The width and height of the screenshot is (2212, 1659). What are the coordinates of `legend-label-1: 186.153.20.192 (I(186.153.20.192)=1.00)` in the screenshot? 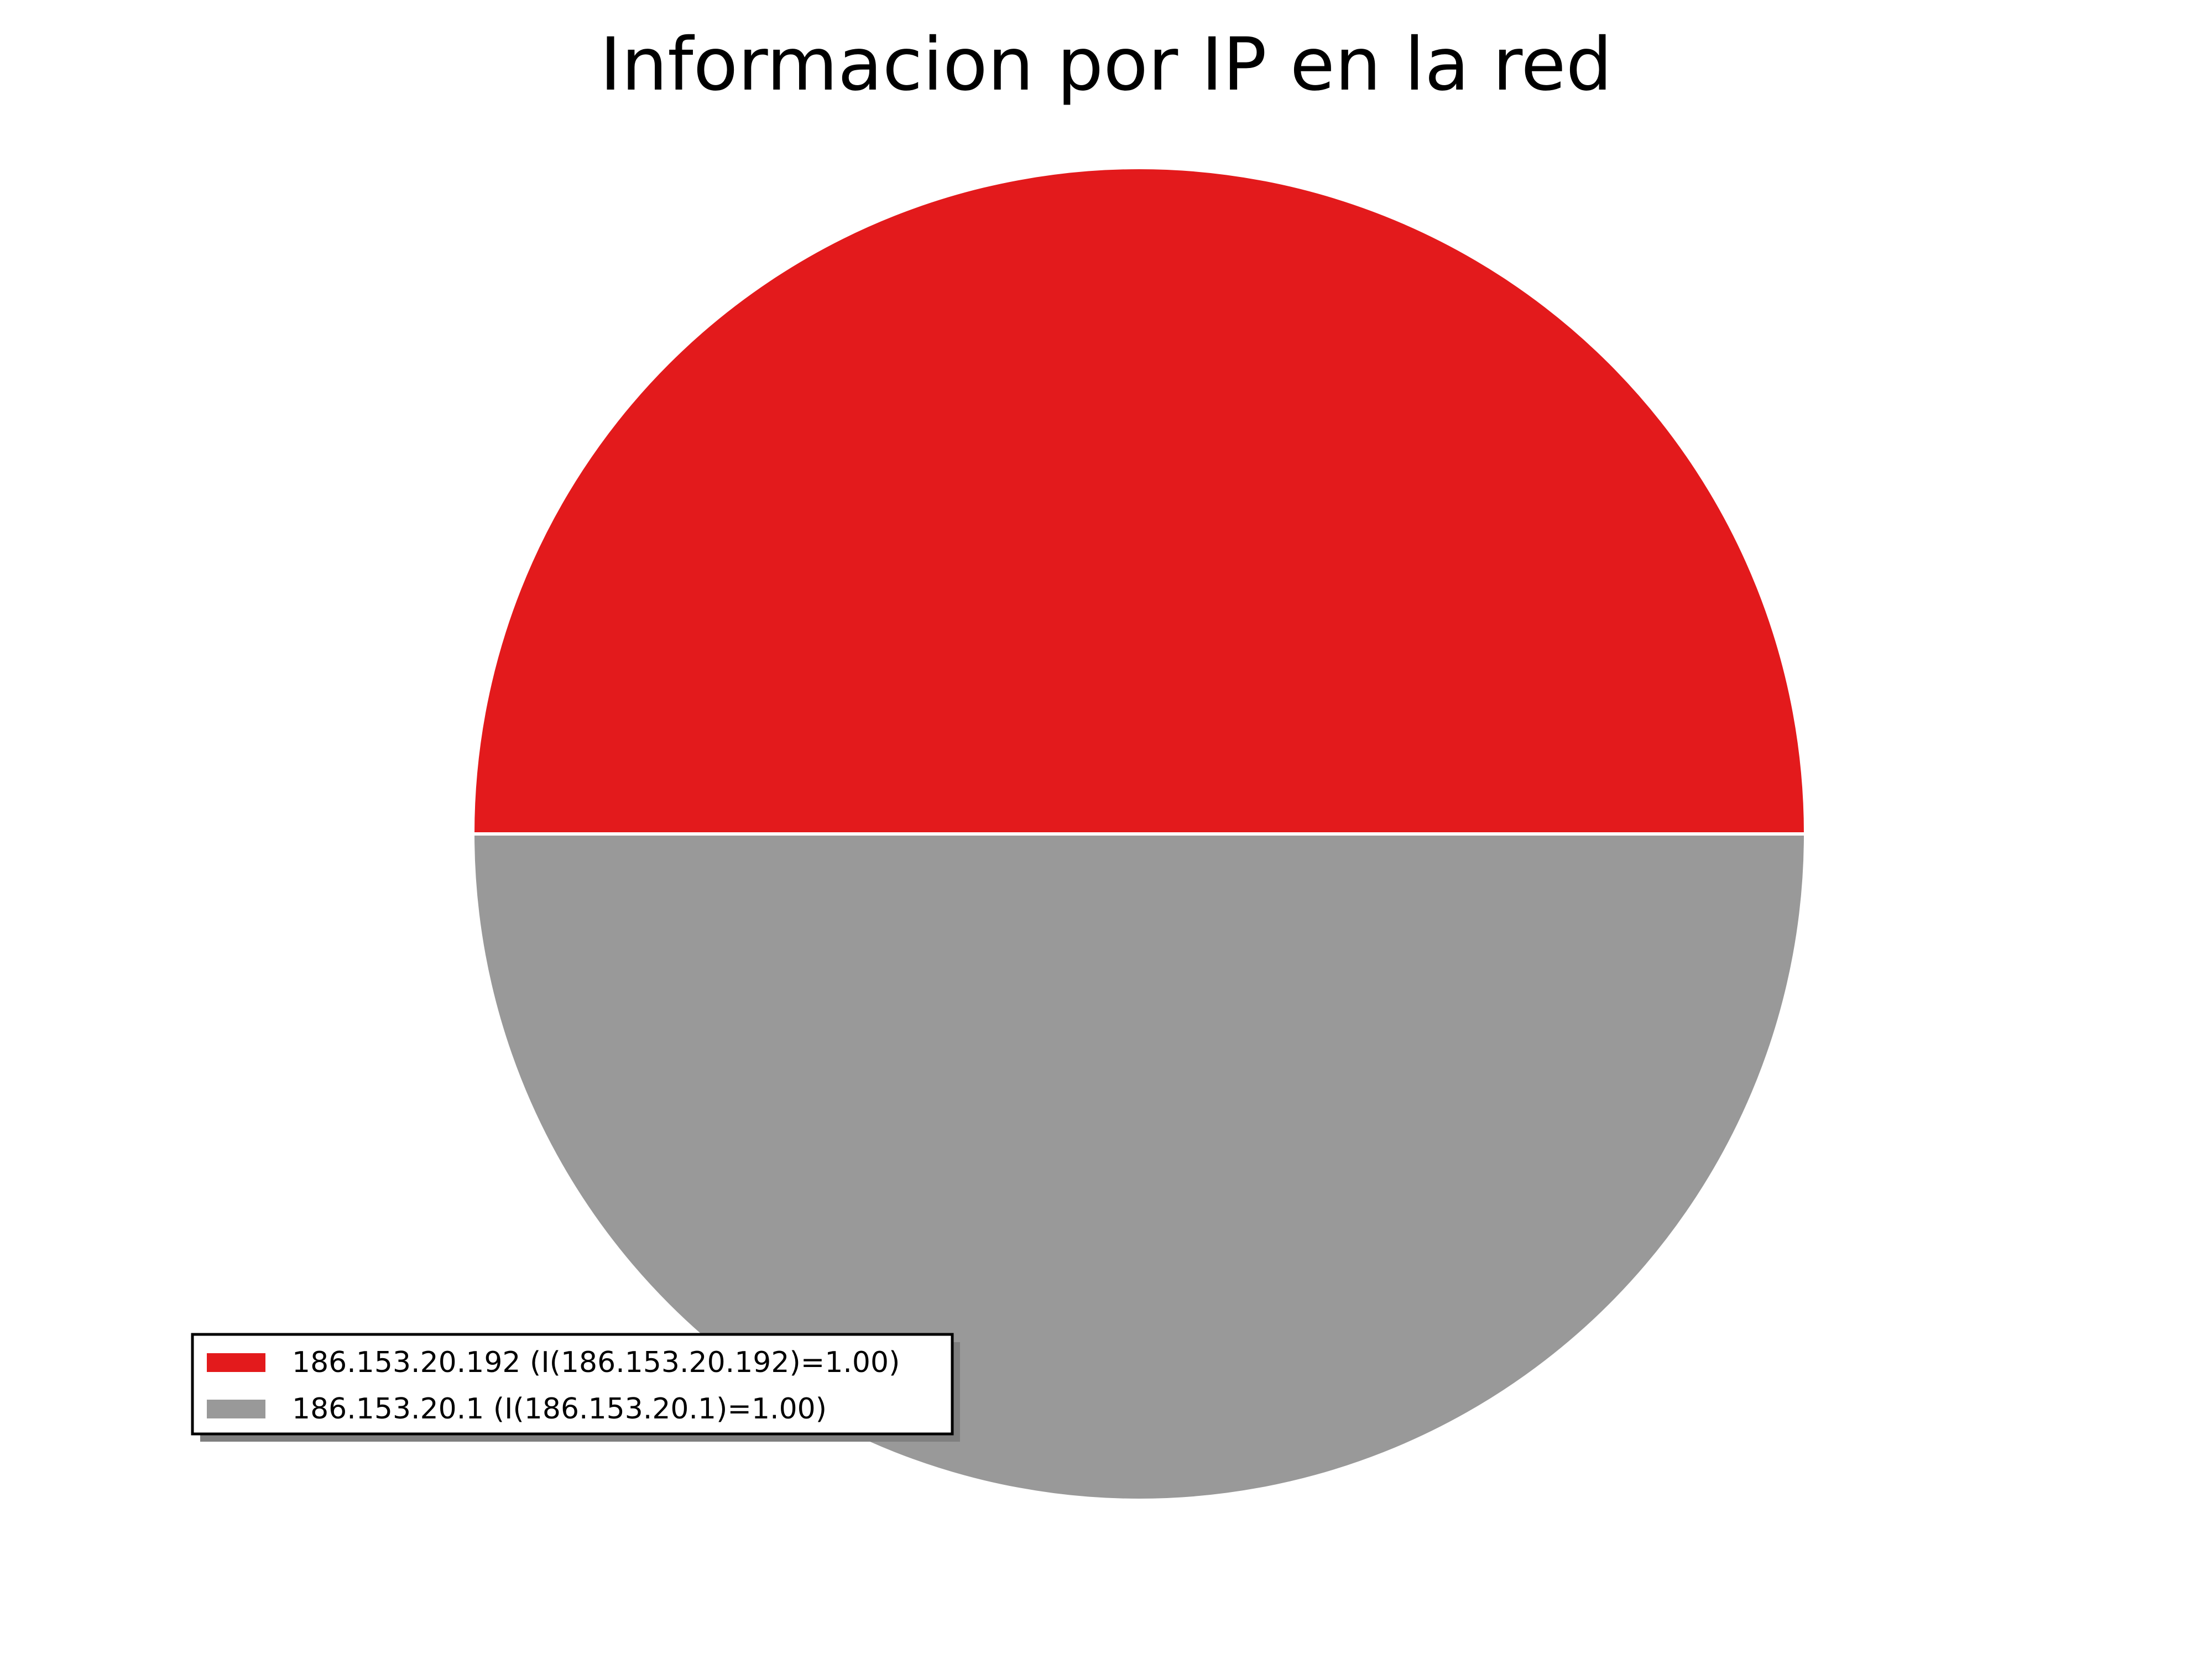 It's located at (596, 1363).